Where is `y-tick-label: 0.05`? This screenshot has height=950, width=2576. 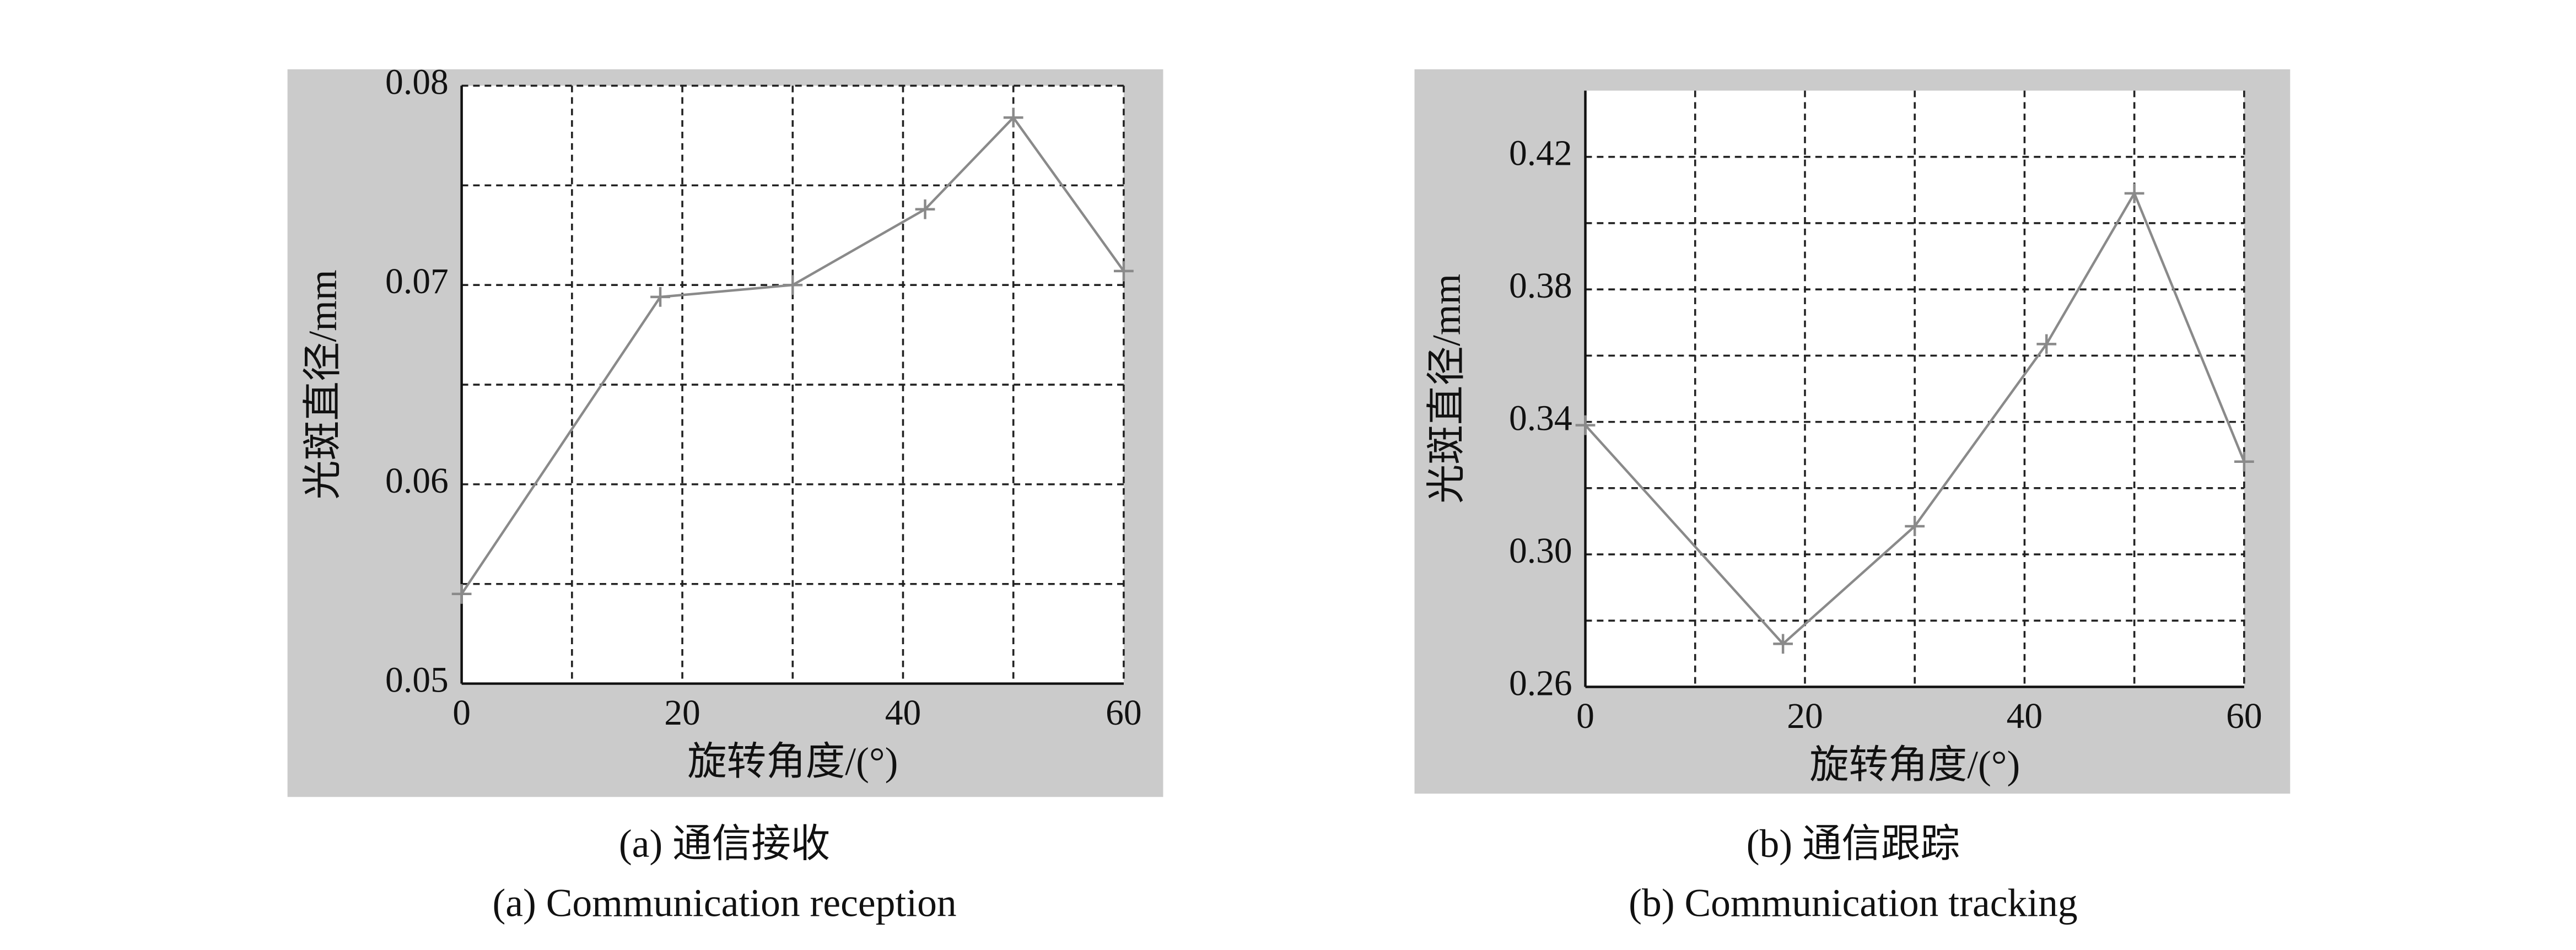
y-tick-label: 0.05 is located at coordinates (417, 680).